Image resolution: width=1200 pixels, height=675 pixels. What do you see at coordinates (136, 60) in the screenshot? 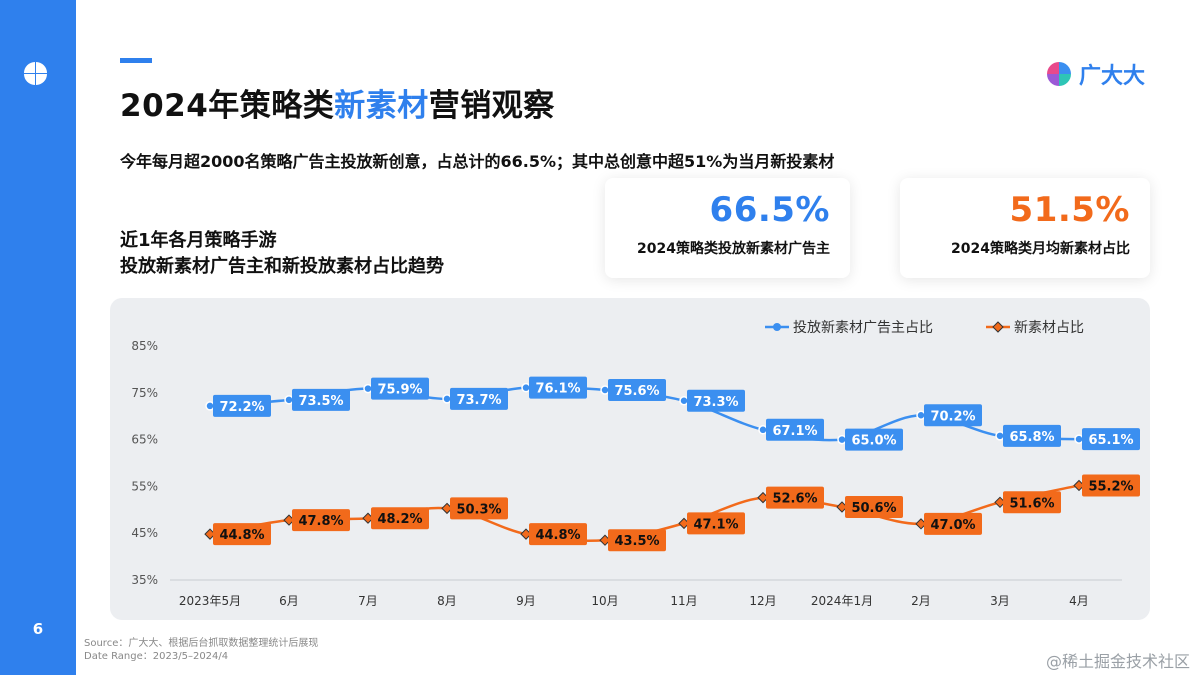
I see `title-accent-bar` at bounding box center [136, 60].